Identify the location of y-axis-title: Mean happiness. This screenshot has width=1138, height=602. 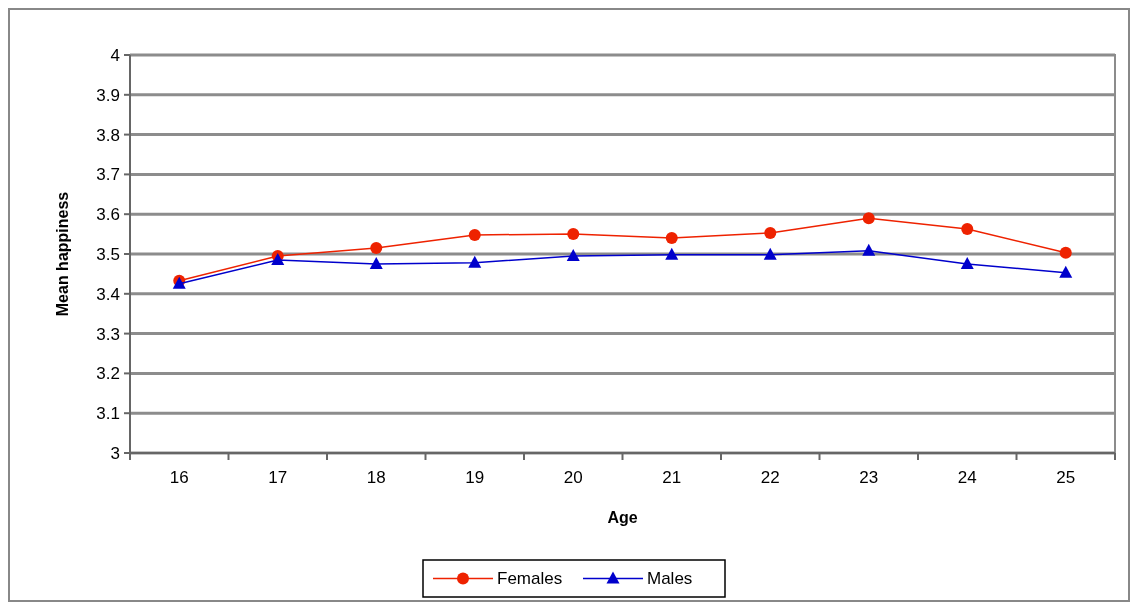
(62, 254).